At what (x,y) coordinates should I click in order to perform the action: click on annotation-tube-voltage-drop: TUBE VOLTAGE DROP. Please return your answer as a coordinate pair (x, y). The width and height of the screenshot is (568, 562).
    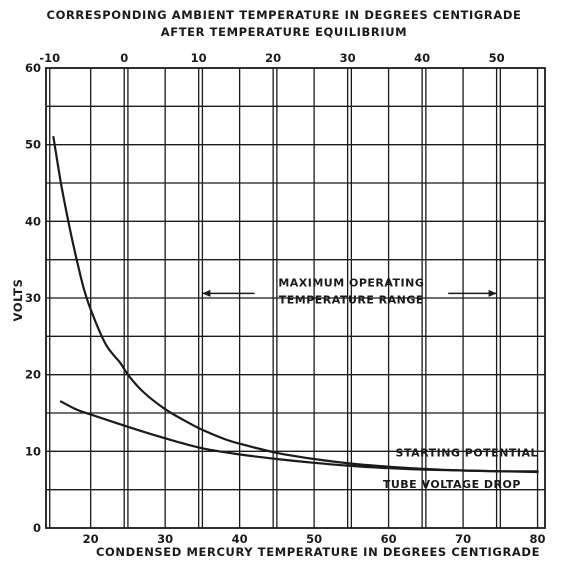
    Looking at the image, I should click on (452, 484).